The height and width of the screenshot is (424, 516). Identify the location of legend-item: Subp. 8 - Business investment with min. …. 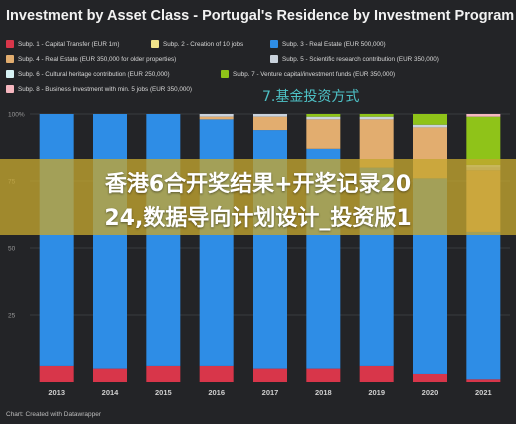
(99, 89).